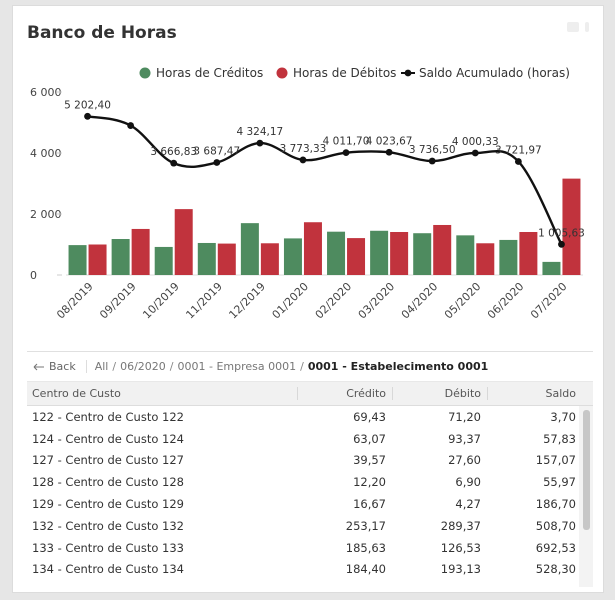 This screenshot has width=615, height=600. What do you see at coordinates (97, 259) in the screenshot?
I see `bar-debit-08/2019` at bounding box center [97, 259].